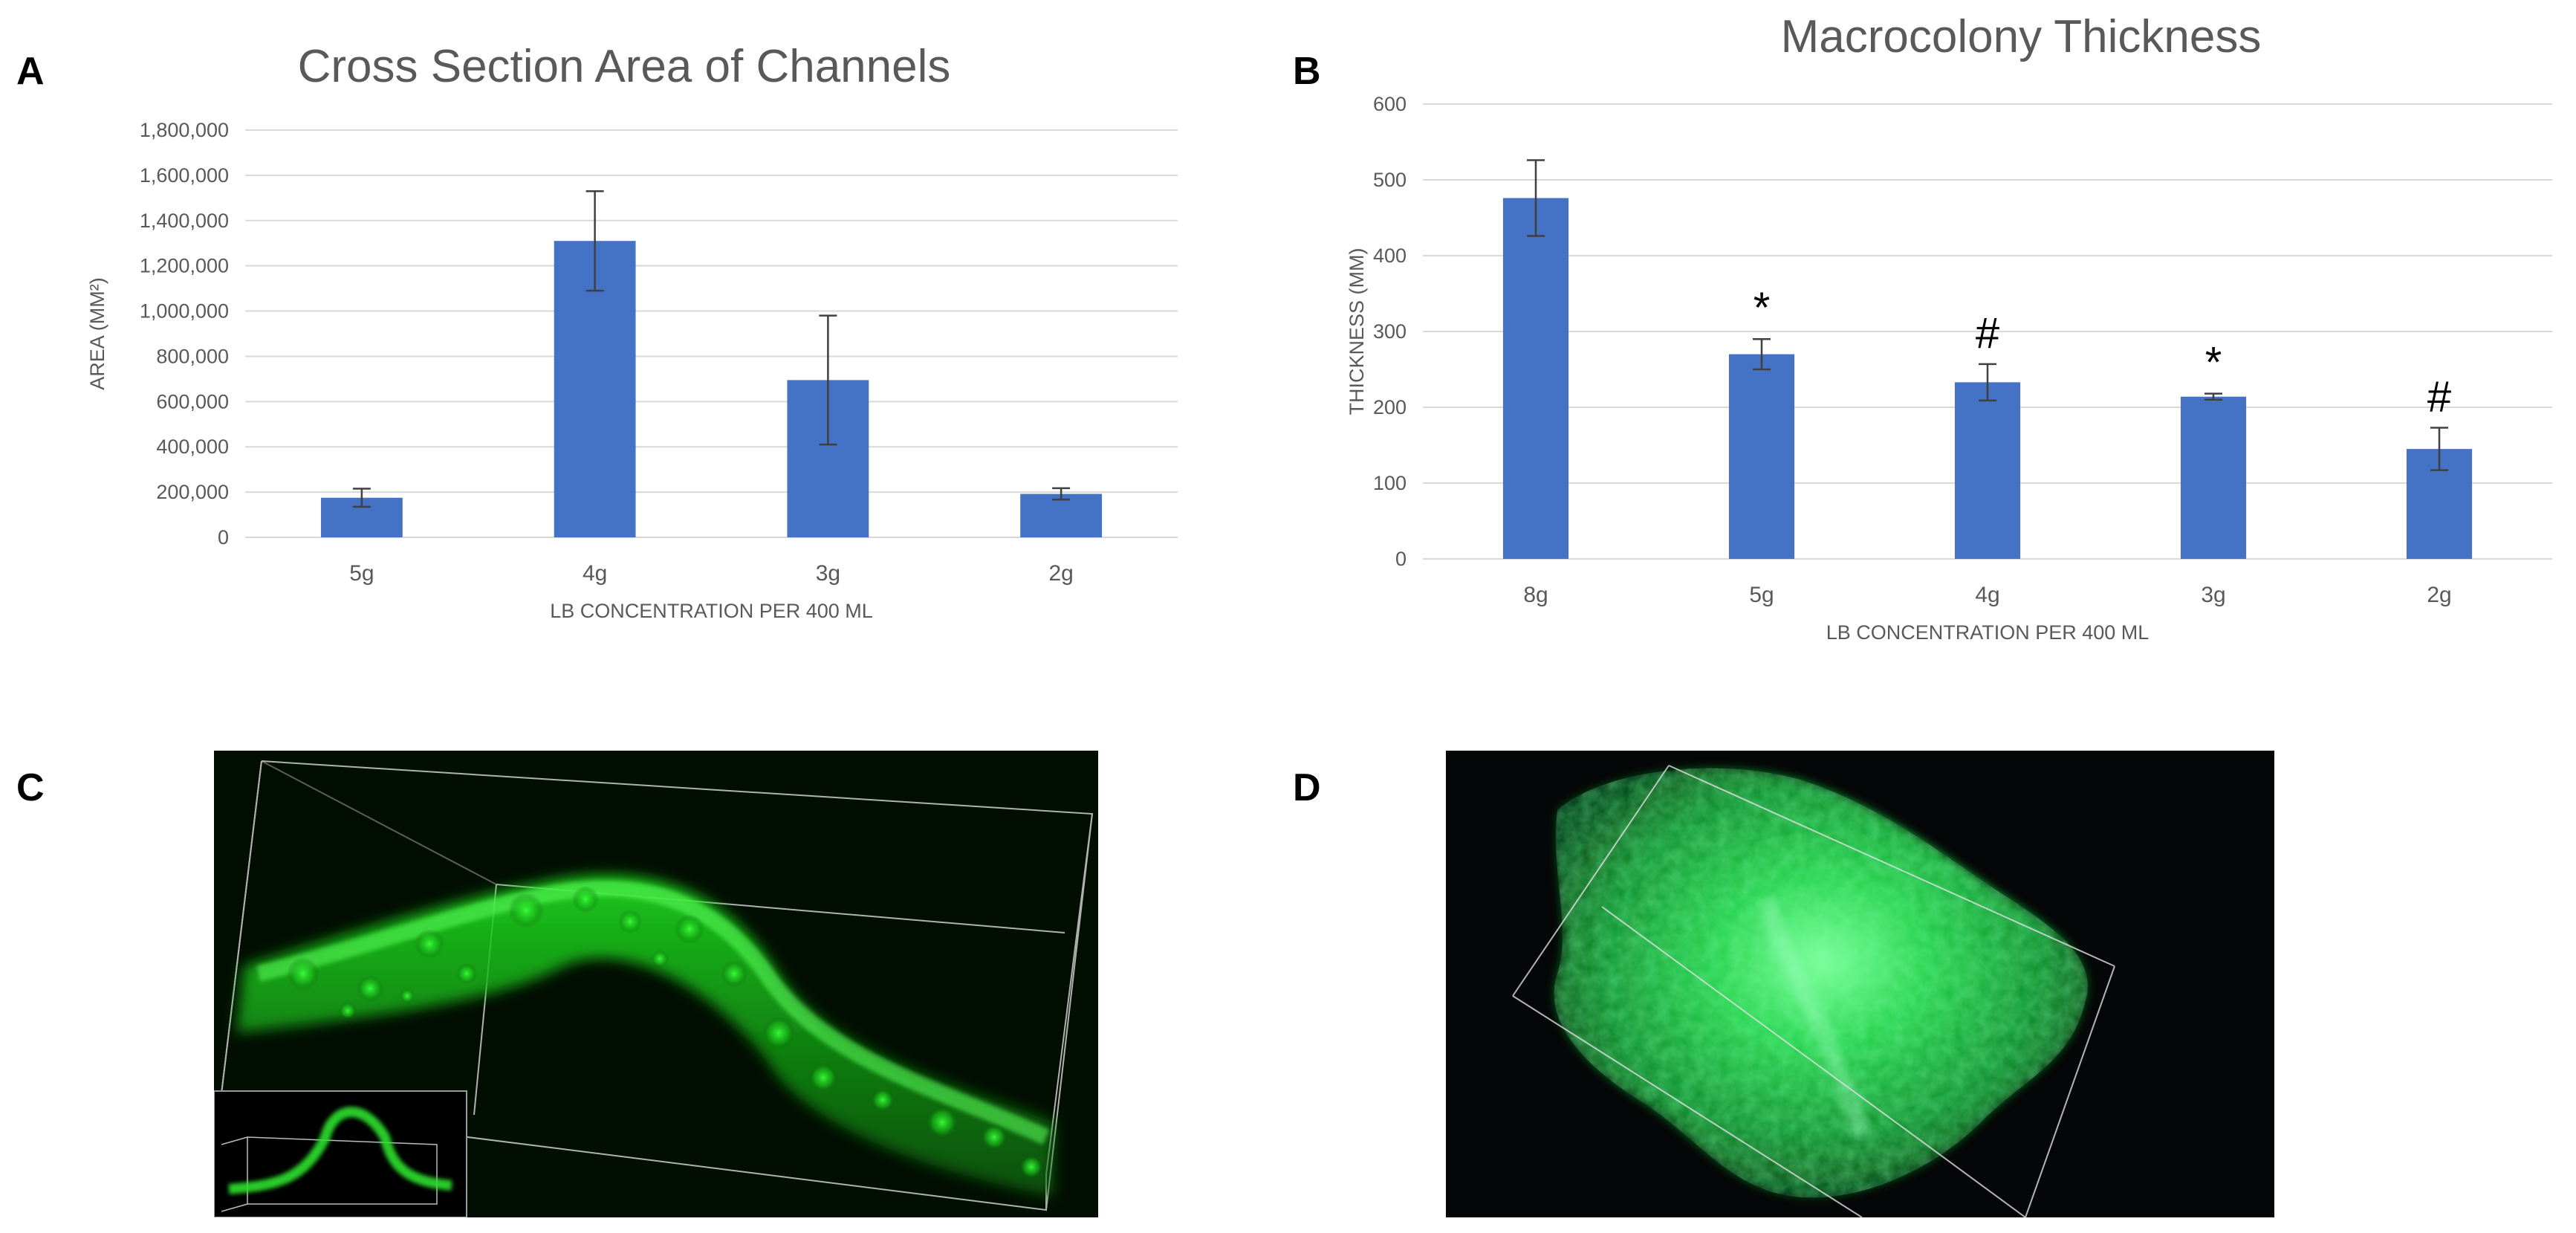 This screenshot has height=1233, width=2576. I want to click on panel-label-b: B, so click(1307, 71).